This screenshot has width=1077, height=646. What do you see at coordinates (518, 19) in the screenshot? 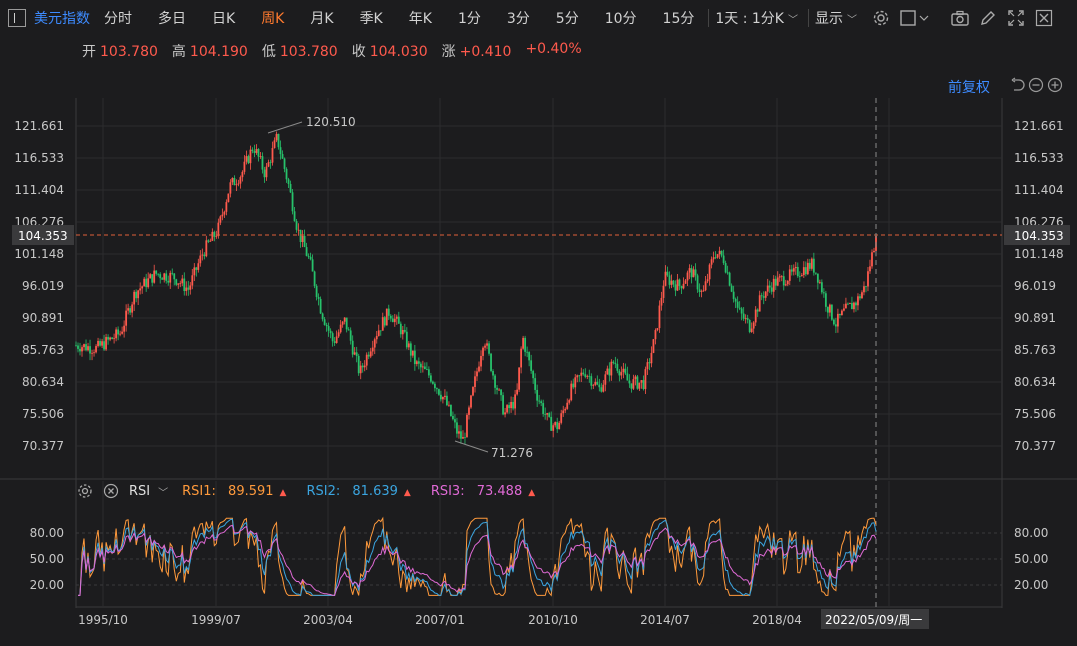
I see `tab-timeframe-3min: 3分` at bounding box center [518, 19].